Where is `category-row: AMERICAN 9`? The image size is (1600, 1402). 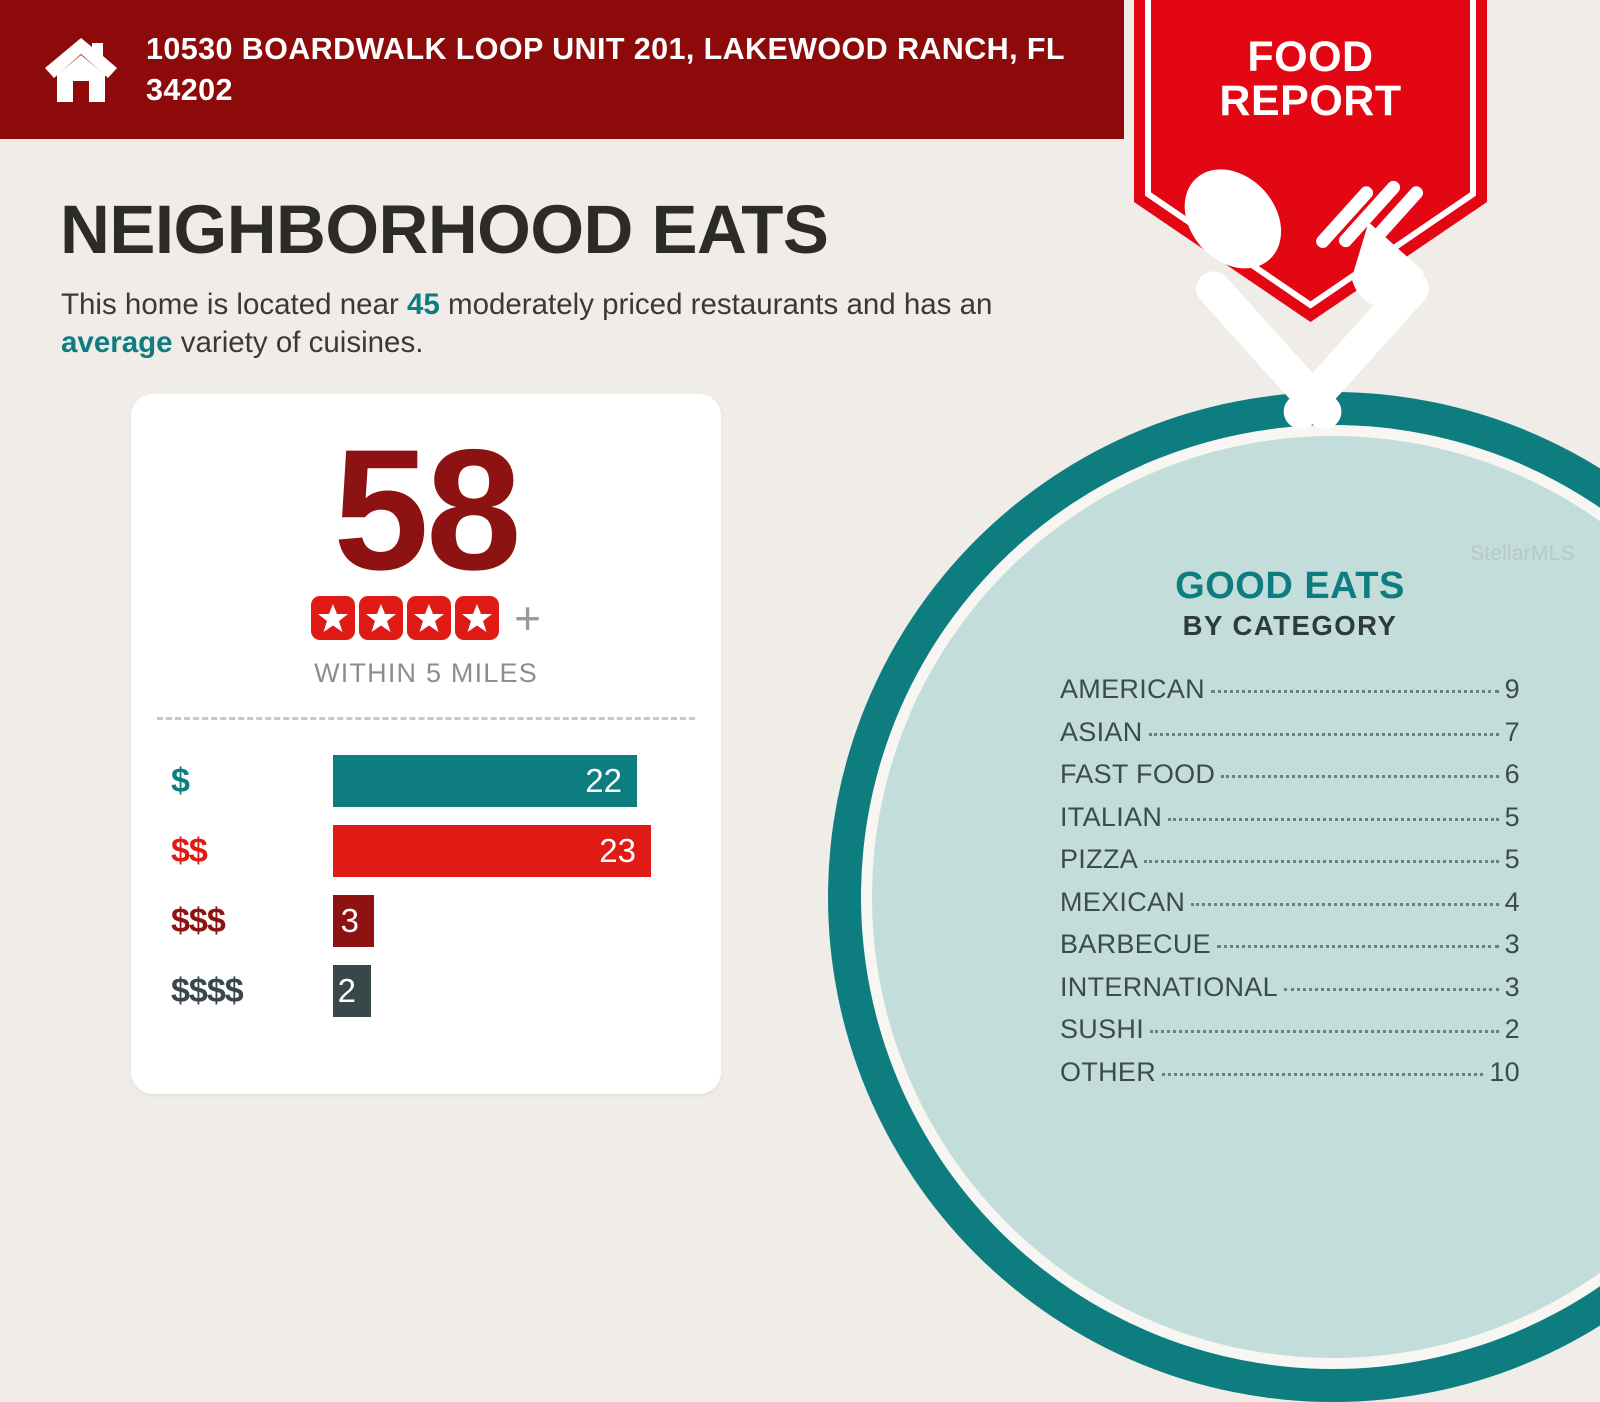 category-row: AMERICAN 9 is located at coordinates (1290, 695).